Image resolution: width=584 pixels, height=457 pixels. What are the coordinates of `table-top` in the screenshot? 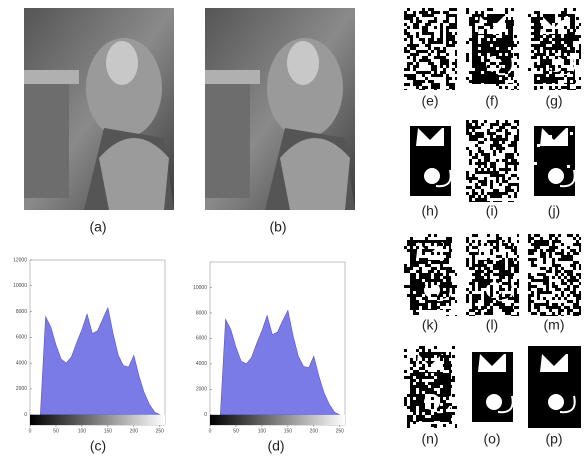 It's located at (51, 77).